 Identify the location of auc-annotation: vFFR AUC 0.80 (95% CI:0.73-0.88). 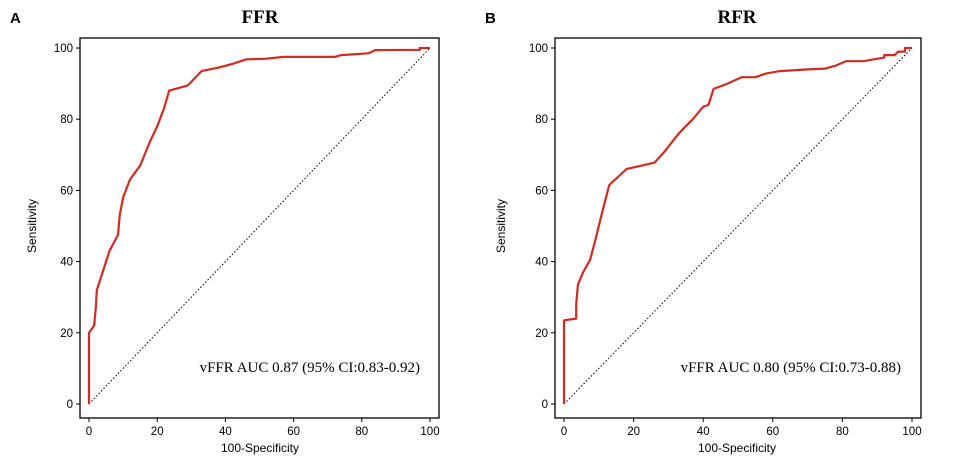
(791, 368).